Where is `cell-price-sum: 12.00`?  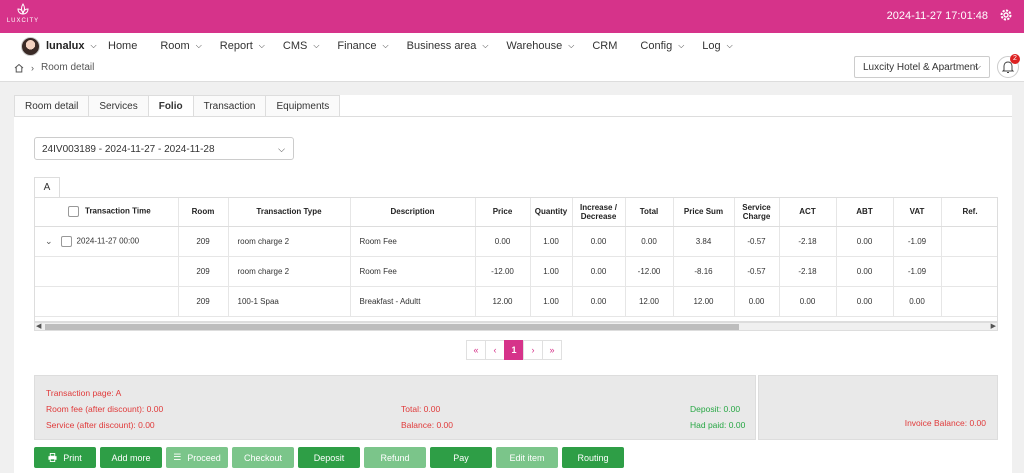 cell-price-sum: 12.00 is located at coordinates (704, 301).